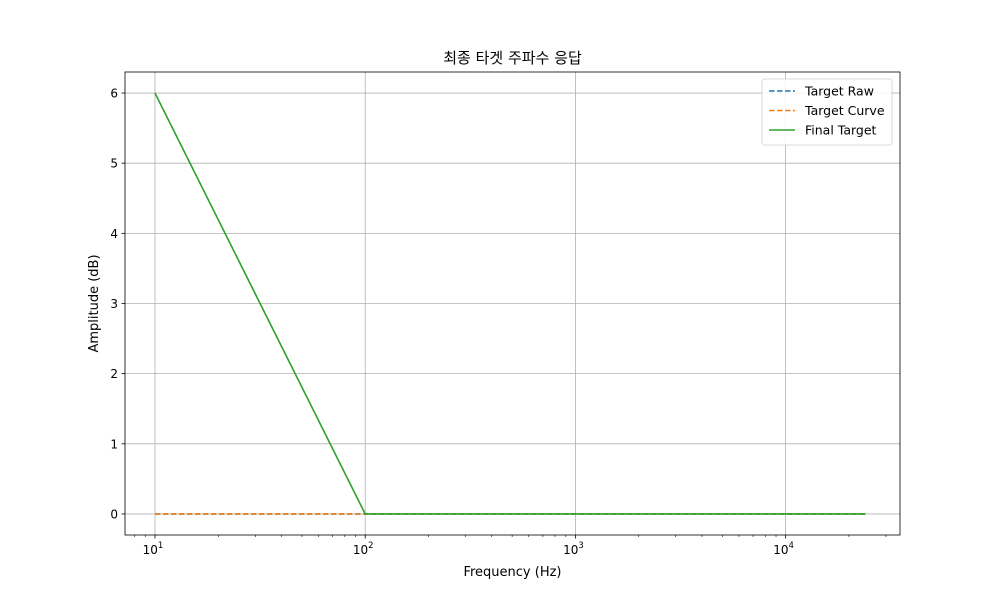 This screenshot has height=600, width=1000. What do you see at coordinates (512, 572) in the screenshot?
I see `x-axis-label: Frequency (Hz)` at bounding box center [512, 572].